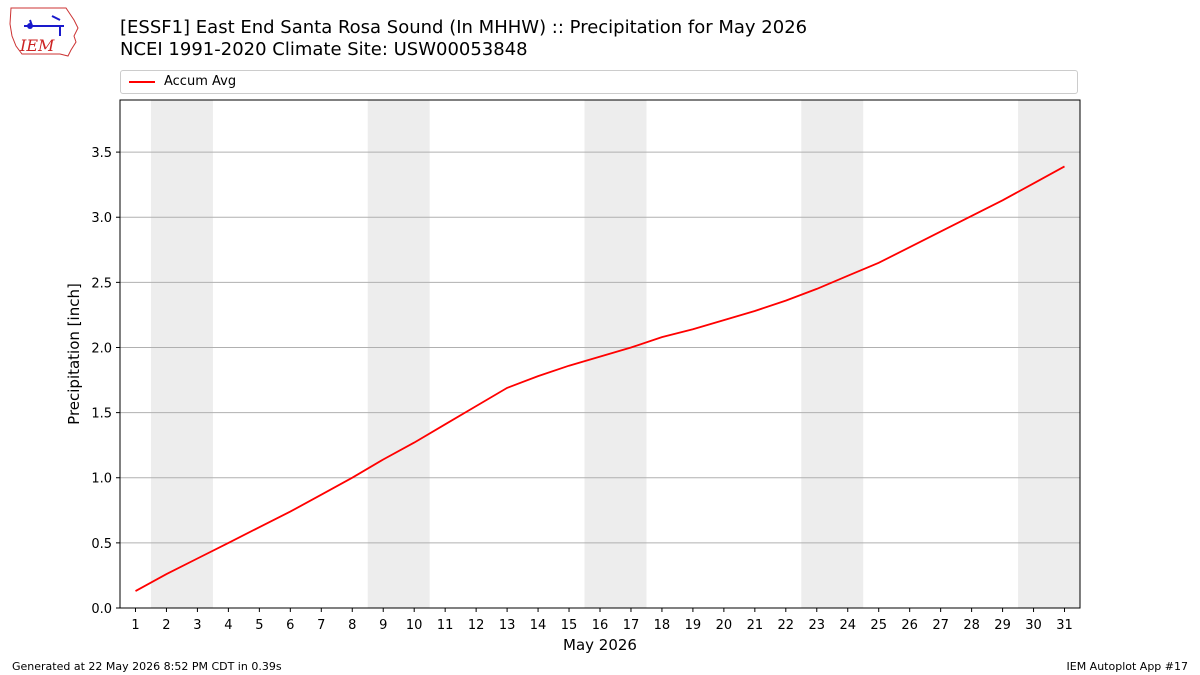 This screenshot has width=1200, height=675. I want to click on x-tick-label: 25, so click(878, 625).